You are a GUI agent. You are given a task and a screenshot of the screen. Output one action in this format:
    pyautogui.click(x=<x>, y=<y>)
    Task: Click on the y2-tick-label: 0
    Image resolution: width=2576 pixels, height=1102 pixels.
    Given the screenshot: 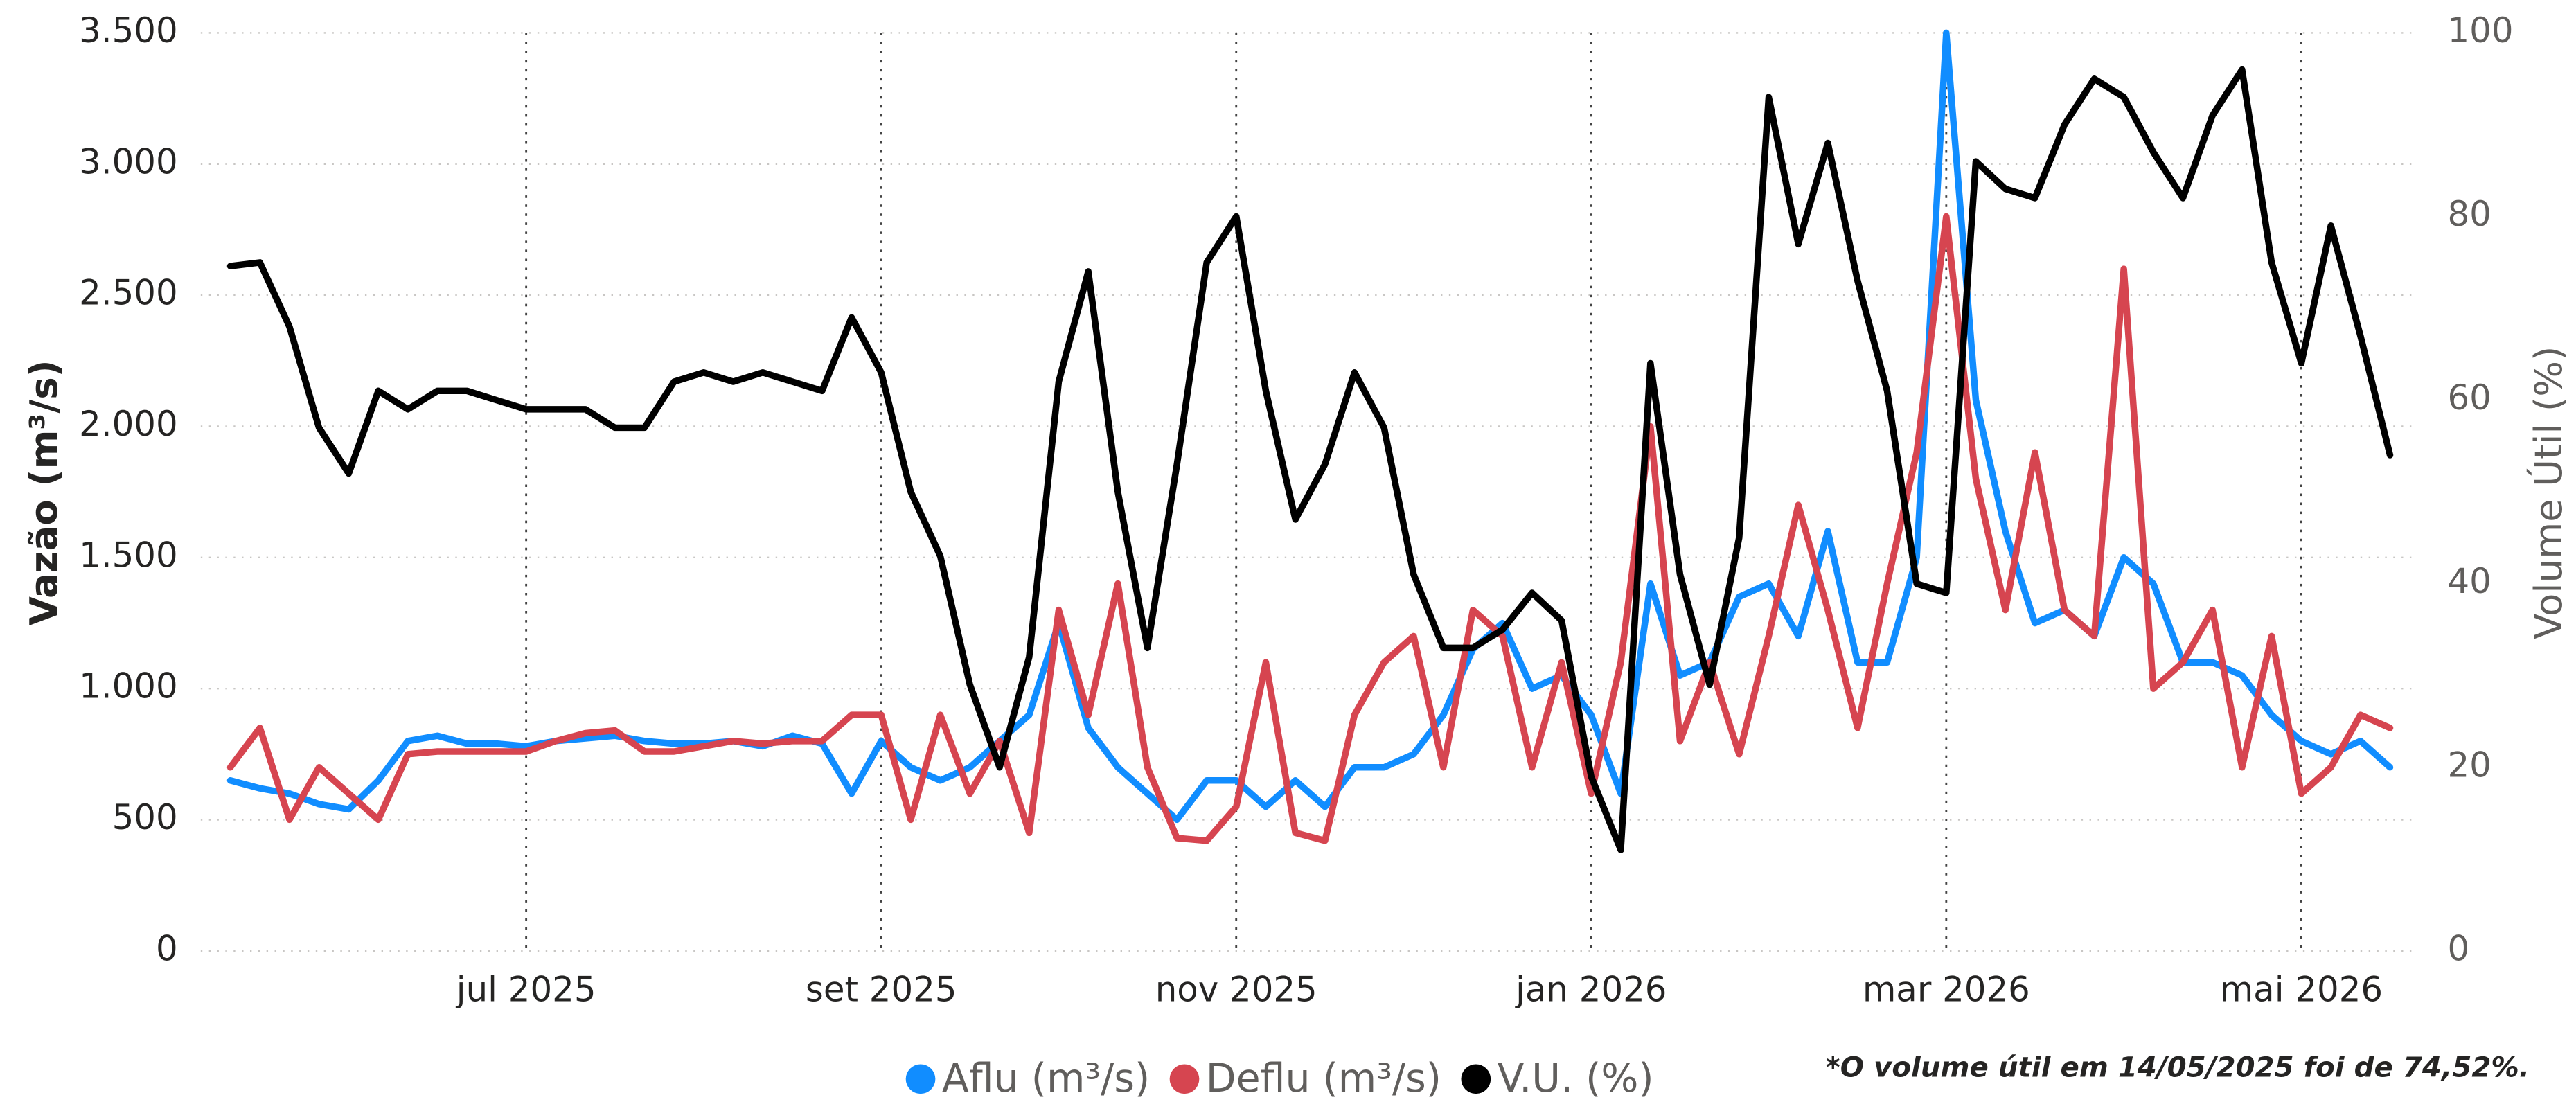 What is the action you would take?
    pyautogui.click(x=2458, y=948)
    